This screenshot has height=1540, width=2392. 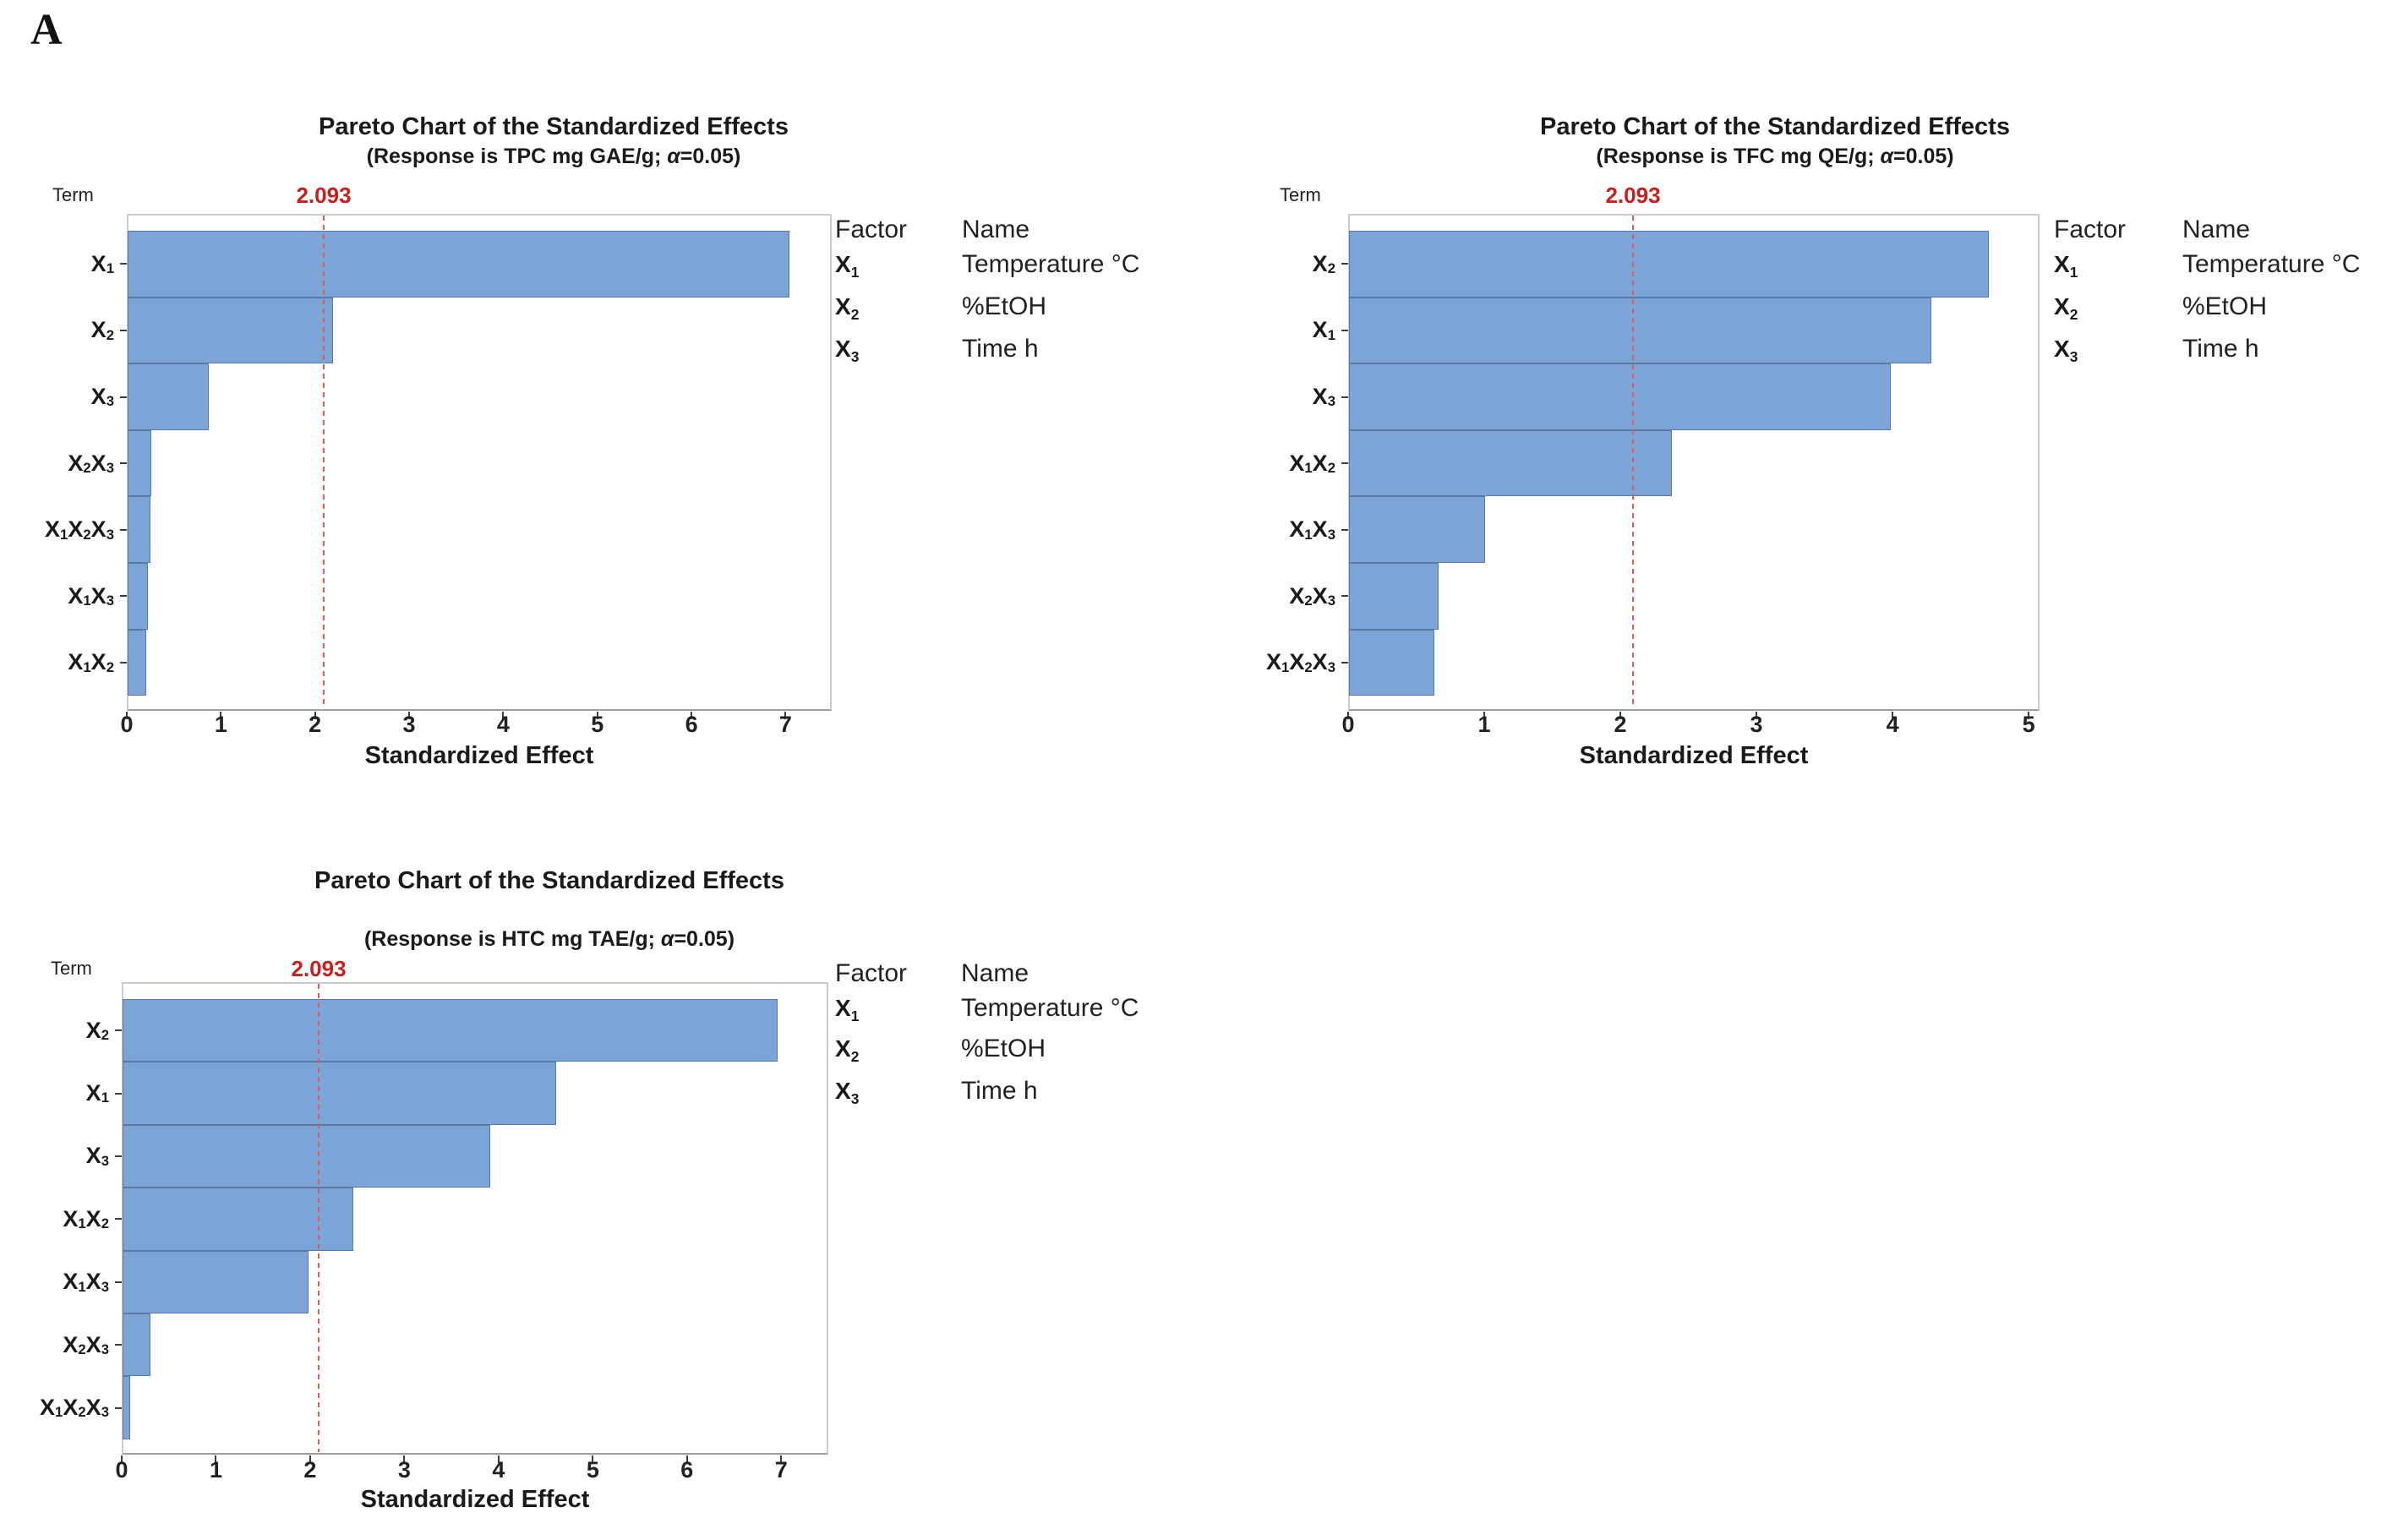 What do you see at coordinates (238, 1219) in the screenshot?
I see `bar-X1X2` at bounding box center [238, 1219].